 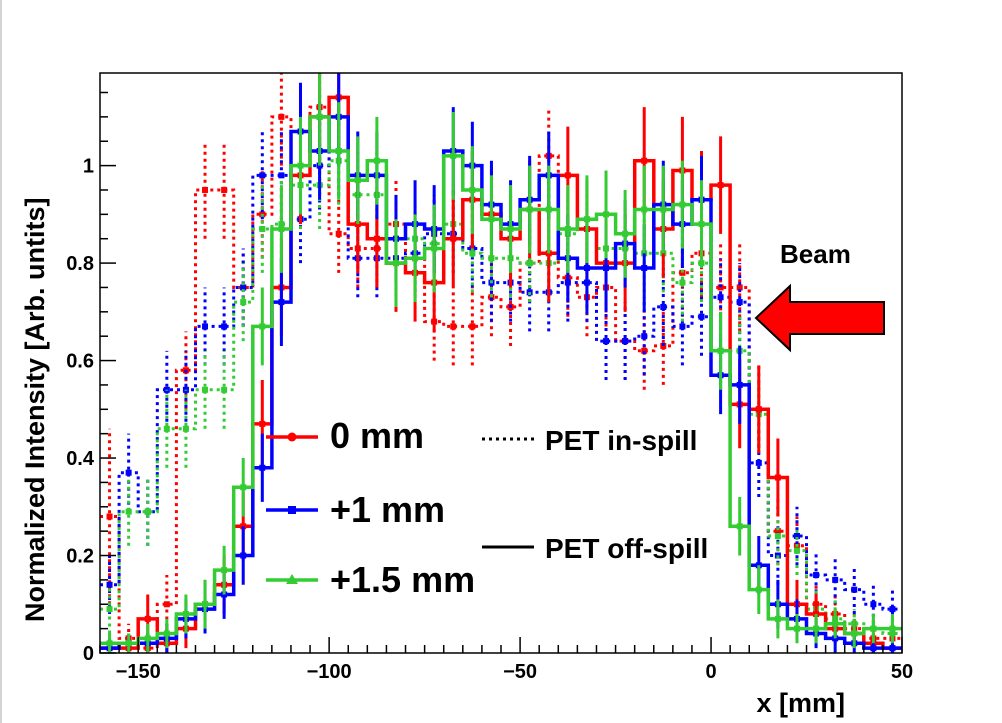 I want to click on legend-label-1-5mm: +1.5 mm, so click(x=402, y=579).